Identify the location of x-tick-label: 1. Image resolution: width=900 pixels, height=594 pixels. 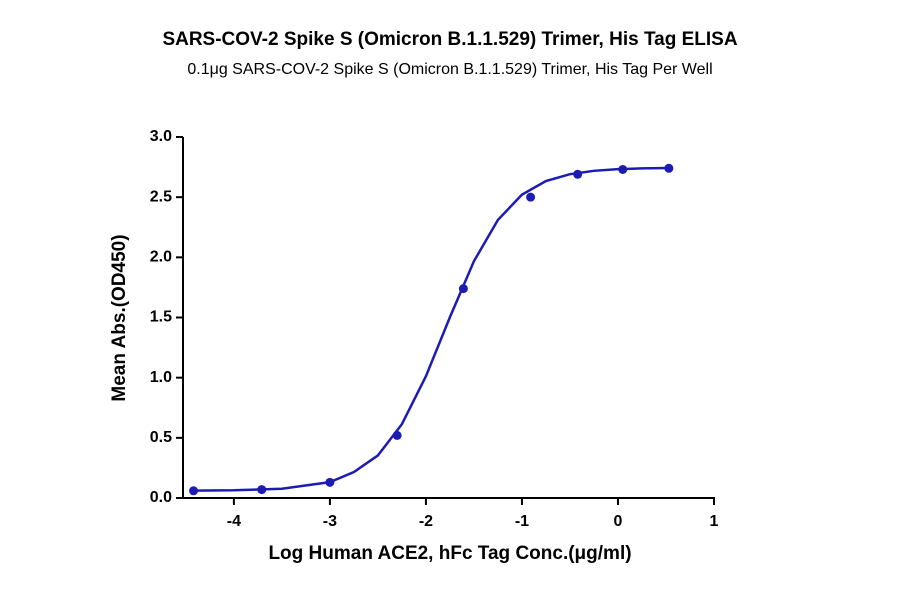
(714, 521).